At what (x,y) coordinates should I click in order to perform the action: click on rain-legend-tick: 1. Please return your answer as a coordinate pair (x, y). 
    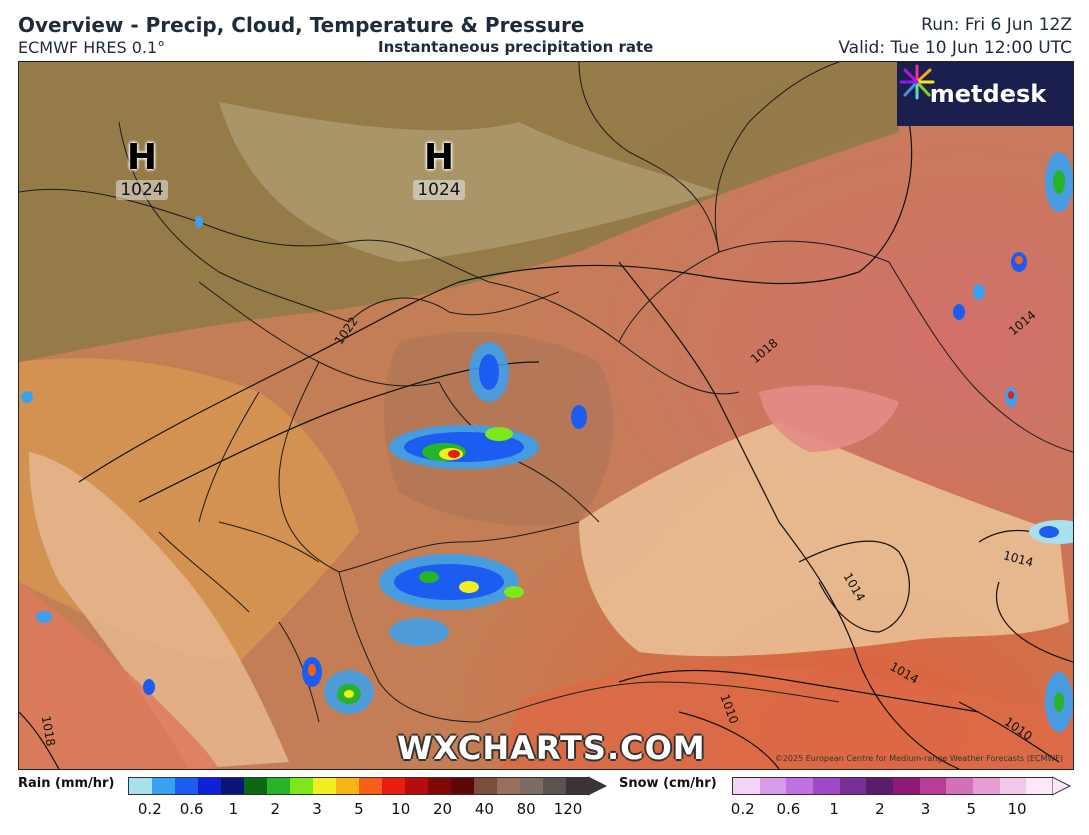
    Looking at the image, I should click on (233, 809).